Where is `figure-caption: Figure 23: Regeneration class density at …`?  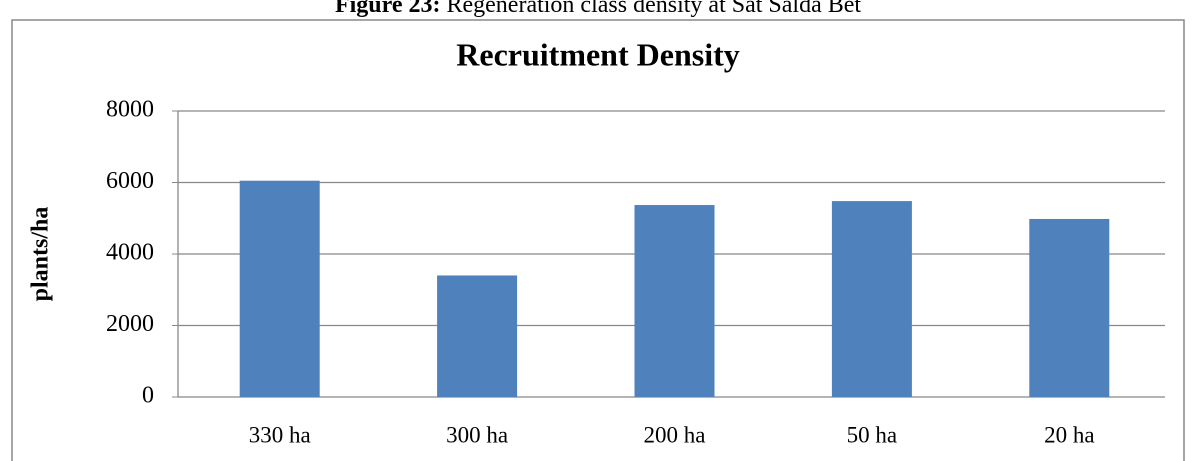
figure-caption: Figure 23: Regeneration class density at … is located at coordinates (598, 9).